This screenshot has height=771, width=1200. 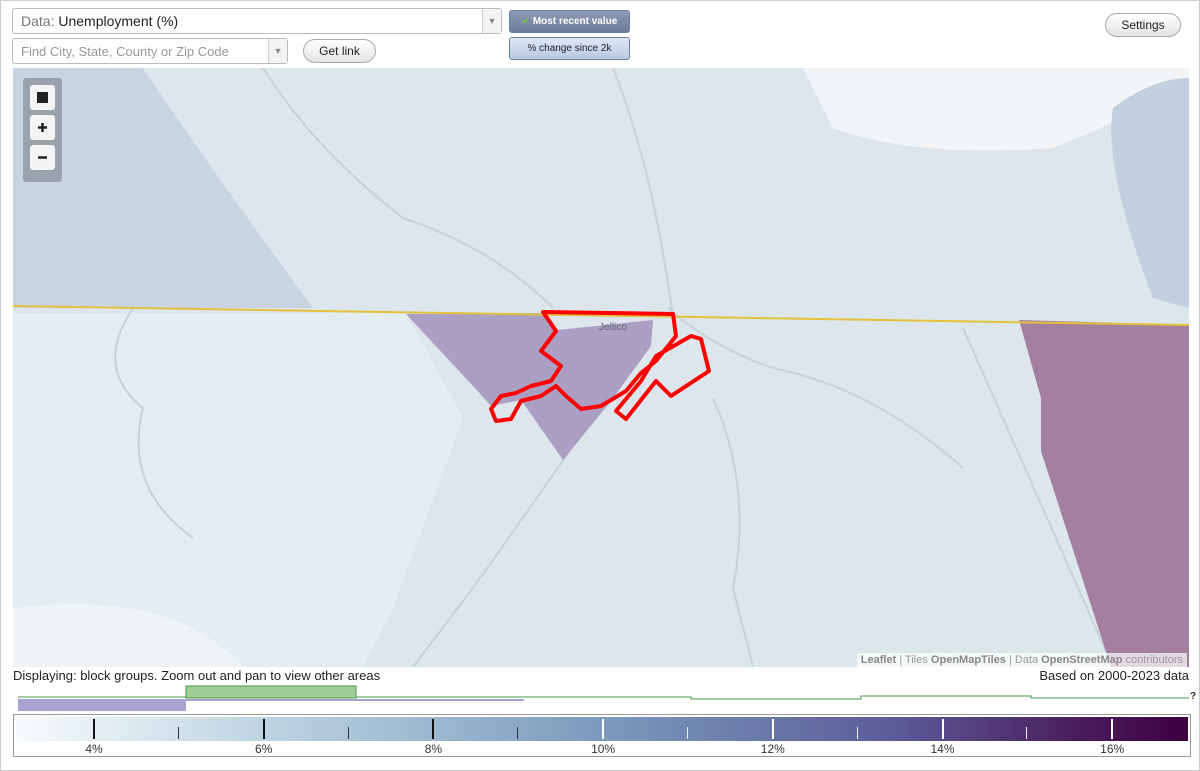 I want to click on data-select: Data: Unemployment (%) ▼, so click(x=257, y=21).